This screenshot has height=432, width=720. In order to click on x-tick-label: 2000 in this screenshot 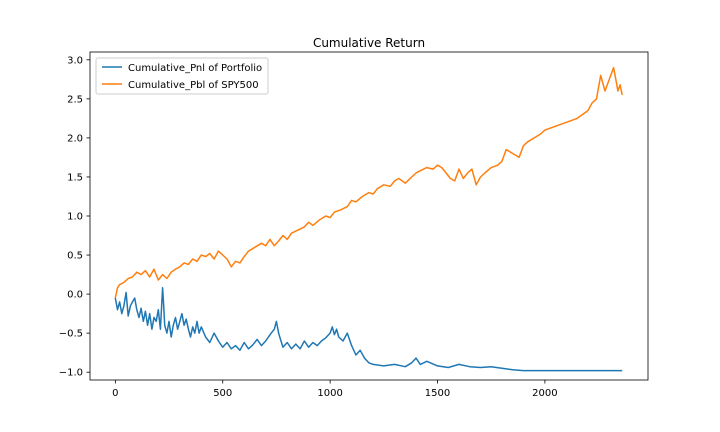, I will do `click(544, 393)`.